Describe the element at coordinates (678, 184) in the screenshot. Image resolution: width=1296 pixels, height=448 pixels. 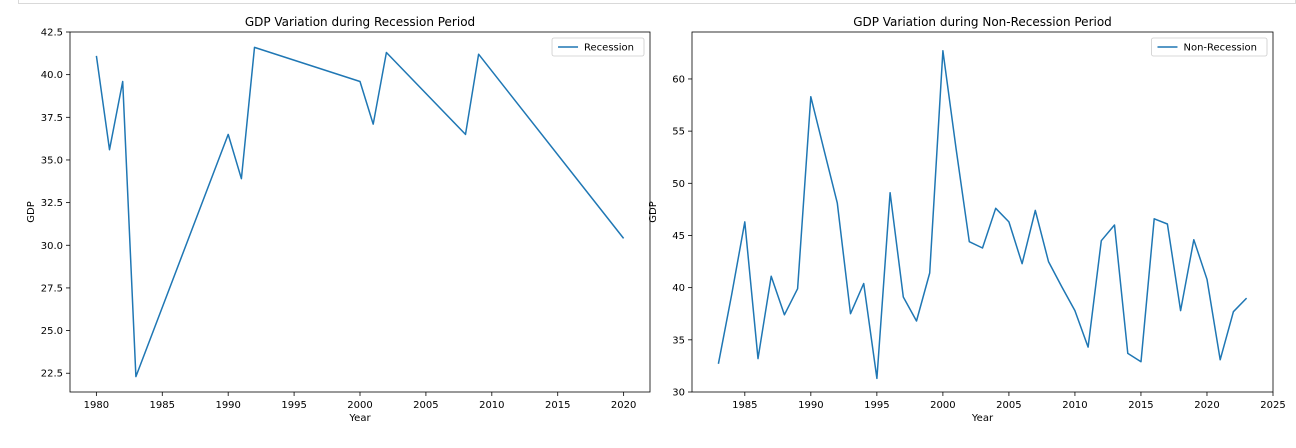
I see `y-tick-label: 50` at that location.